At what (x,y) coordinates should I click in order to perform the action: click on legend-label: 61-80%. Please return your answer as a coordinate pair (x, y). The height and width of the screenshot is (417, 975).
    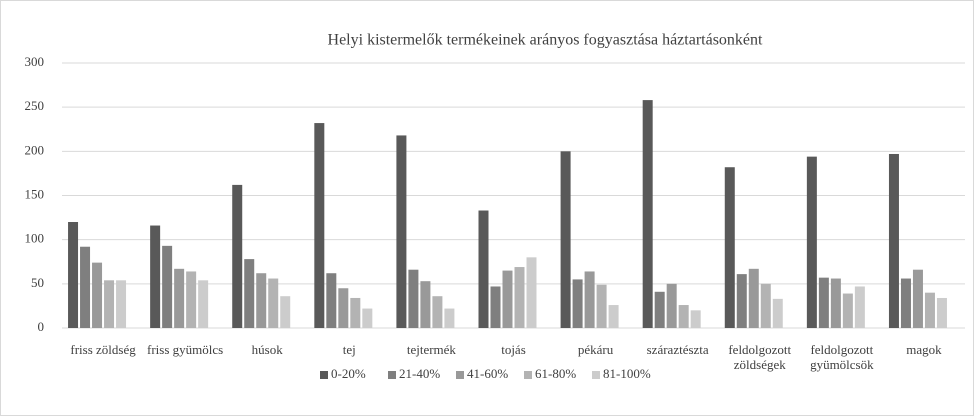
    Looking at the image, I should click on (555, 373).